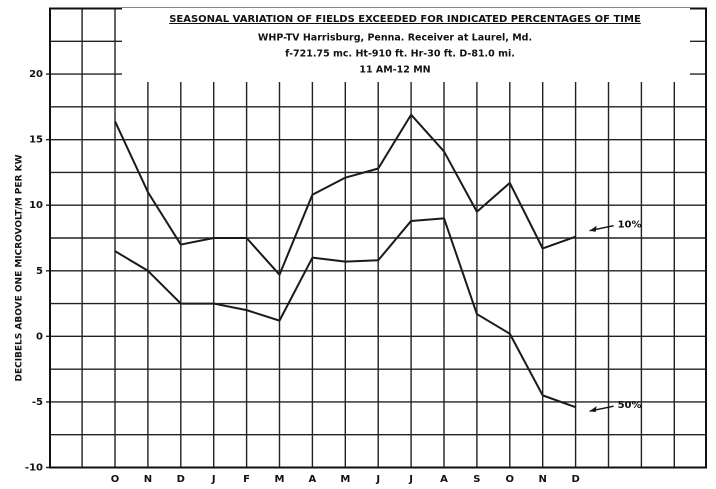 The width and height of the screenshot is (716, 489). What do you see at coordinates (406, 45) in the screenshot?
I see `title-box` at bounding box center [406, 45].